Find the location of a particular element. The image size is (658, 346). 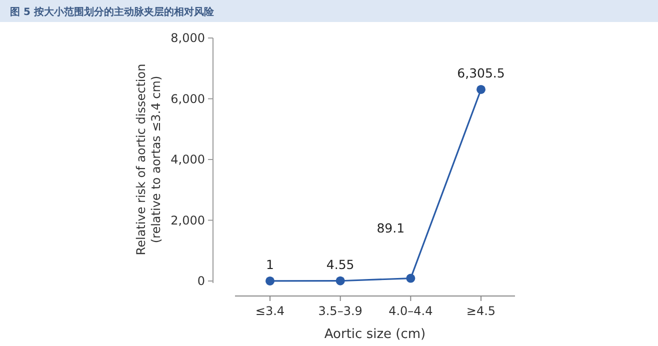

y-tick-label: 6,000 is located at coordinates (187, 99).